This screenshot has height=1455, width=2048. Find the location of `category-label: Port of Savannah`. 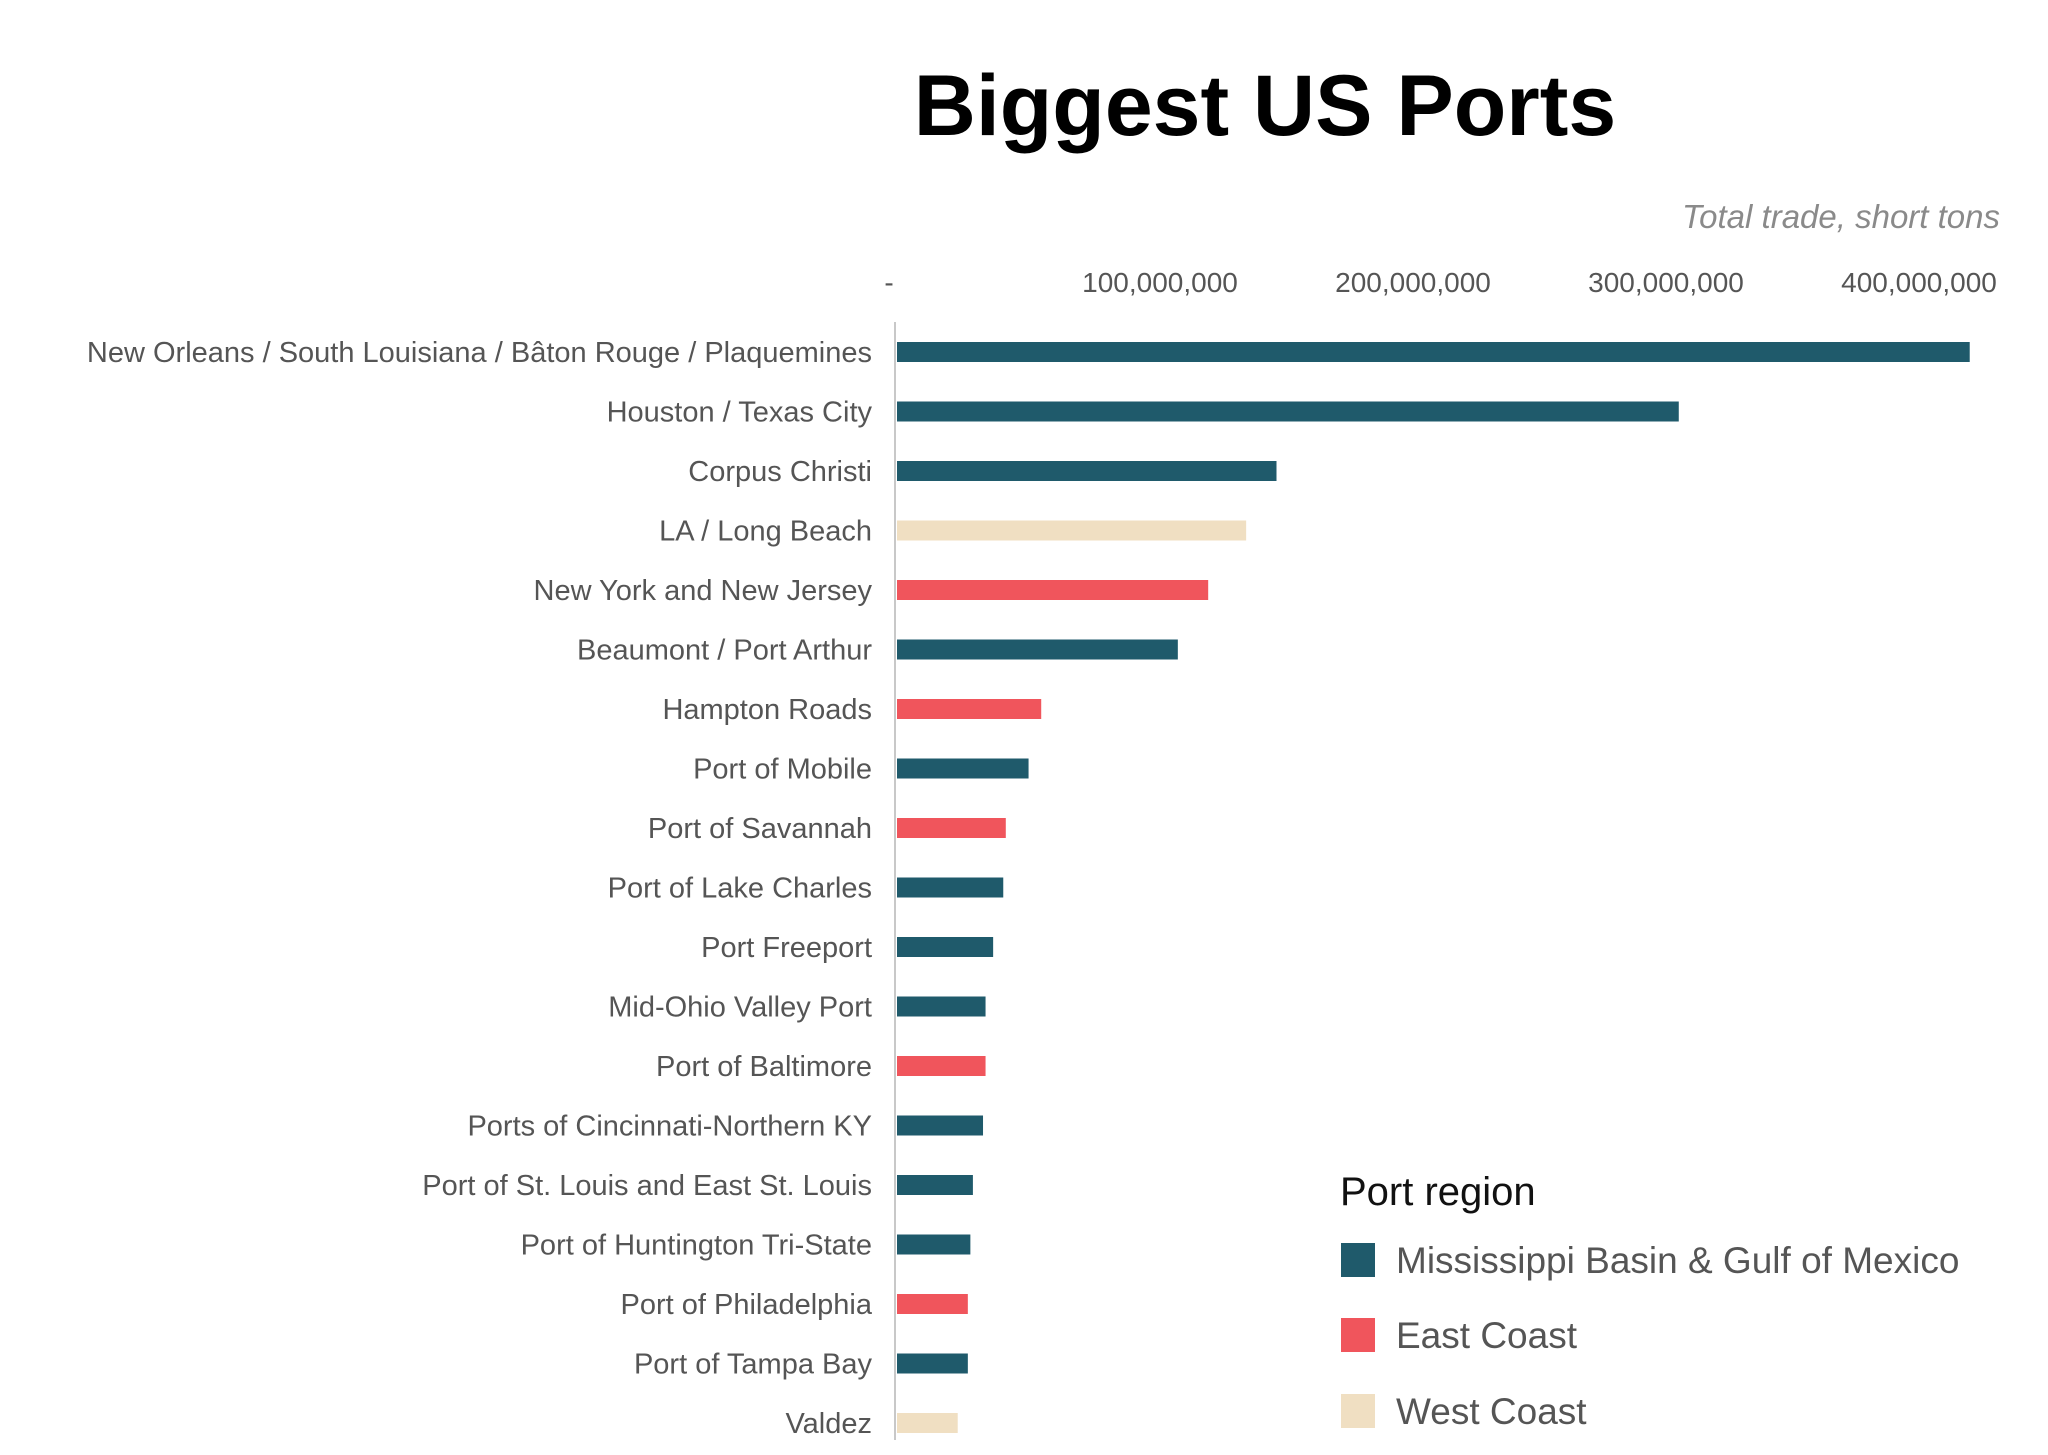

category-label: Port of Savannah is located at coordinates (760, 829).